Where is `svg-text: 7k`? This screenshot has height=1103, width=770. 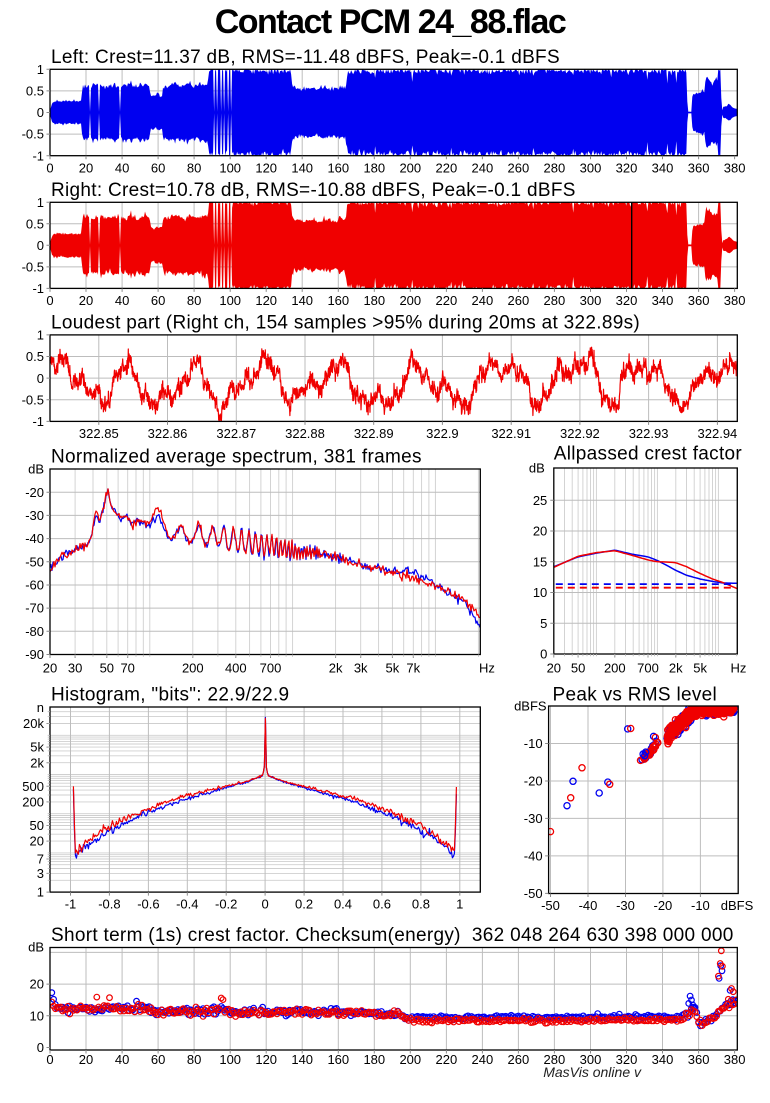 svg-text: 7k is located at coordinates (413, 668).